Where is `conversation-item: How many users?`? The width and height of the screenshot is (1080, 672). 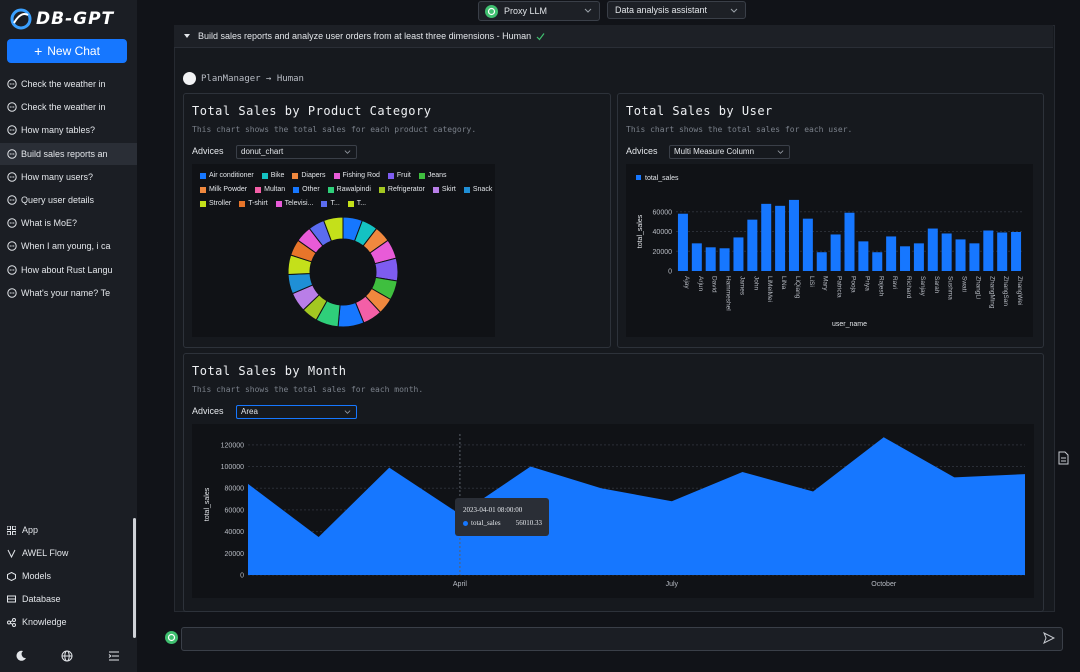 conversation-item: How many users? is located at coordinates (68, 177).